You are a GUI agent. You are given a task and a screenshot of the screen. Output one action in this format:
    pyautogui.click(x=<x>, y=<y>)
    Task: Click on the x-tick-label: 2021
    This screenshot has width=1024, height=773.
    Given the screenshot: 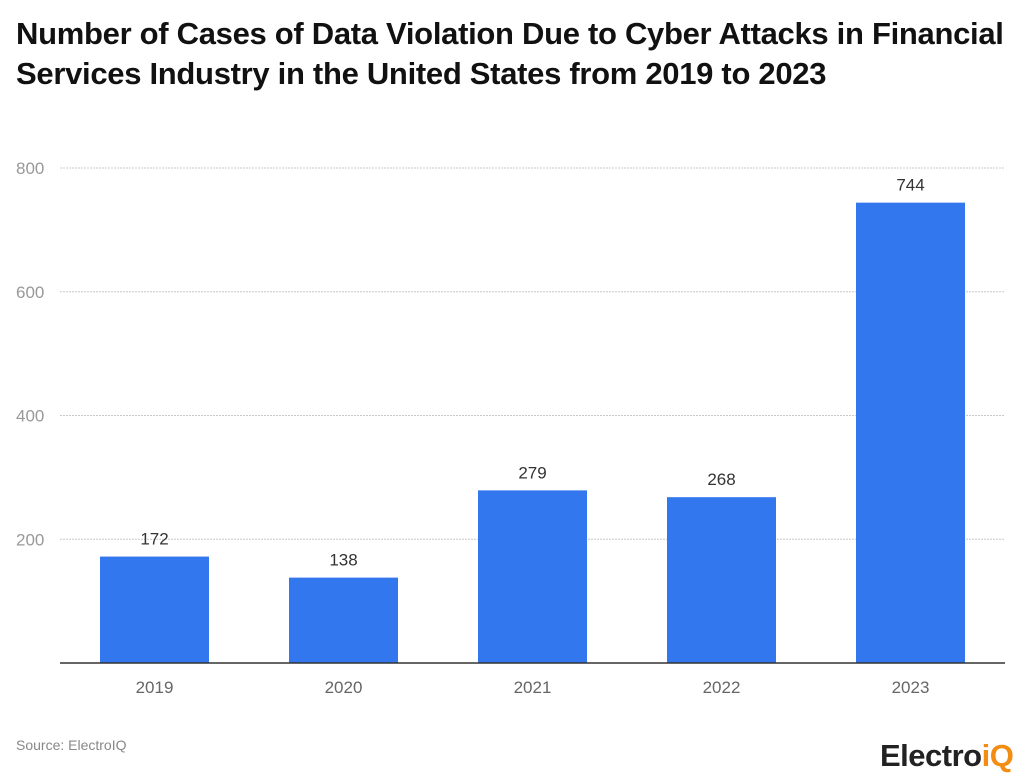 What is the action you would take?
    pyautogui.click(x=533, y=687)
    